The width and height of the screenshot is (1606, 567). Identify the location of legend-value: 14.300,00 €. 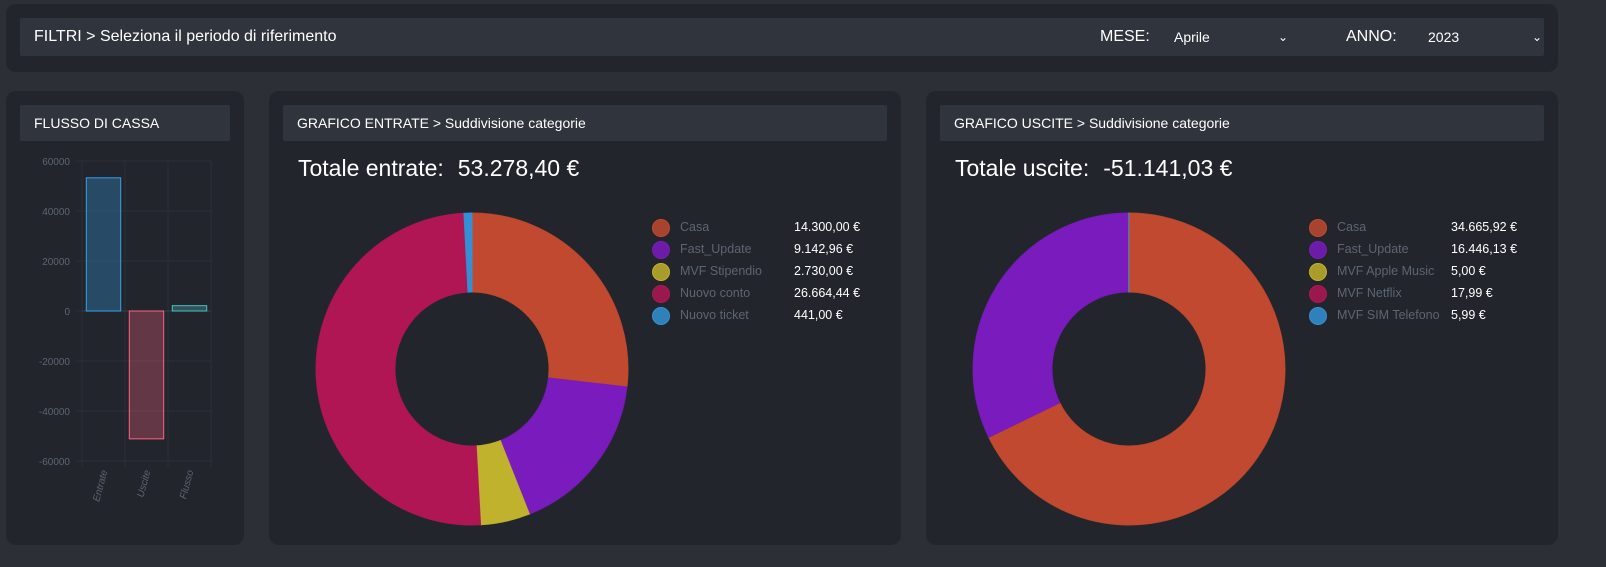
(827, 227).